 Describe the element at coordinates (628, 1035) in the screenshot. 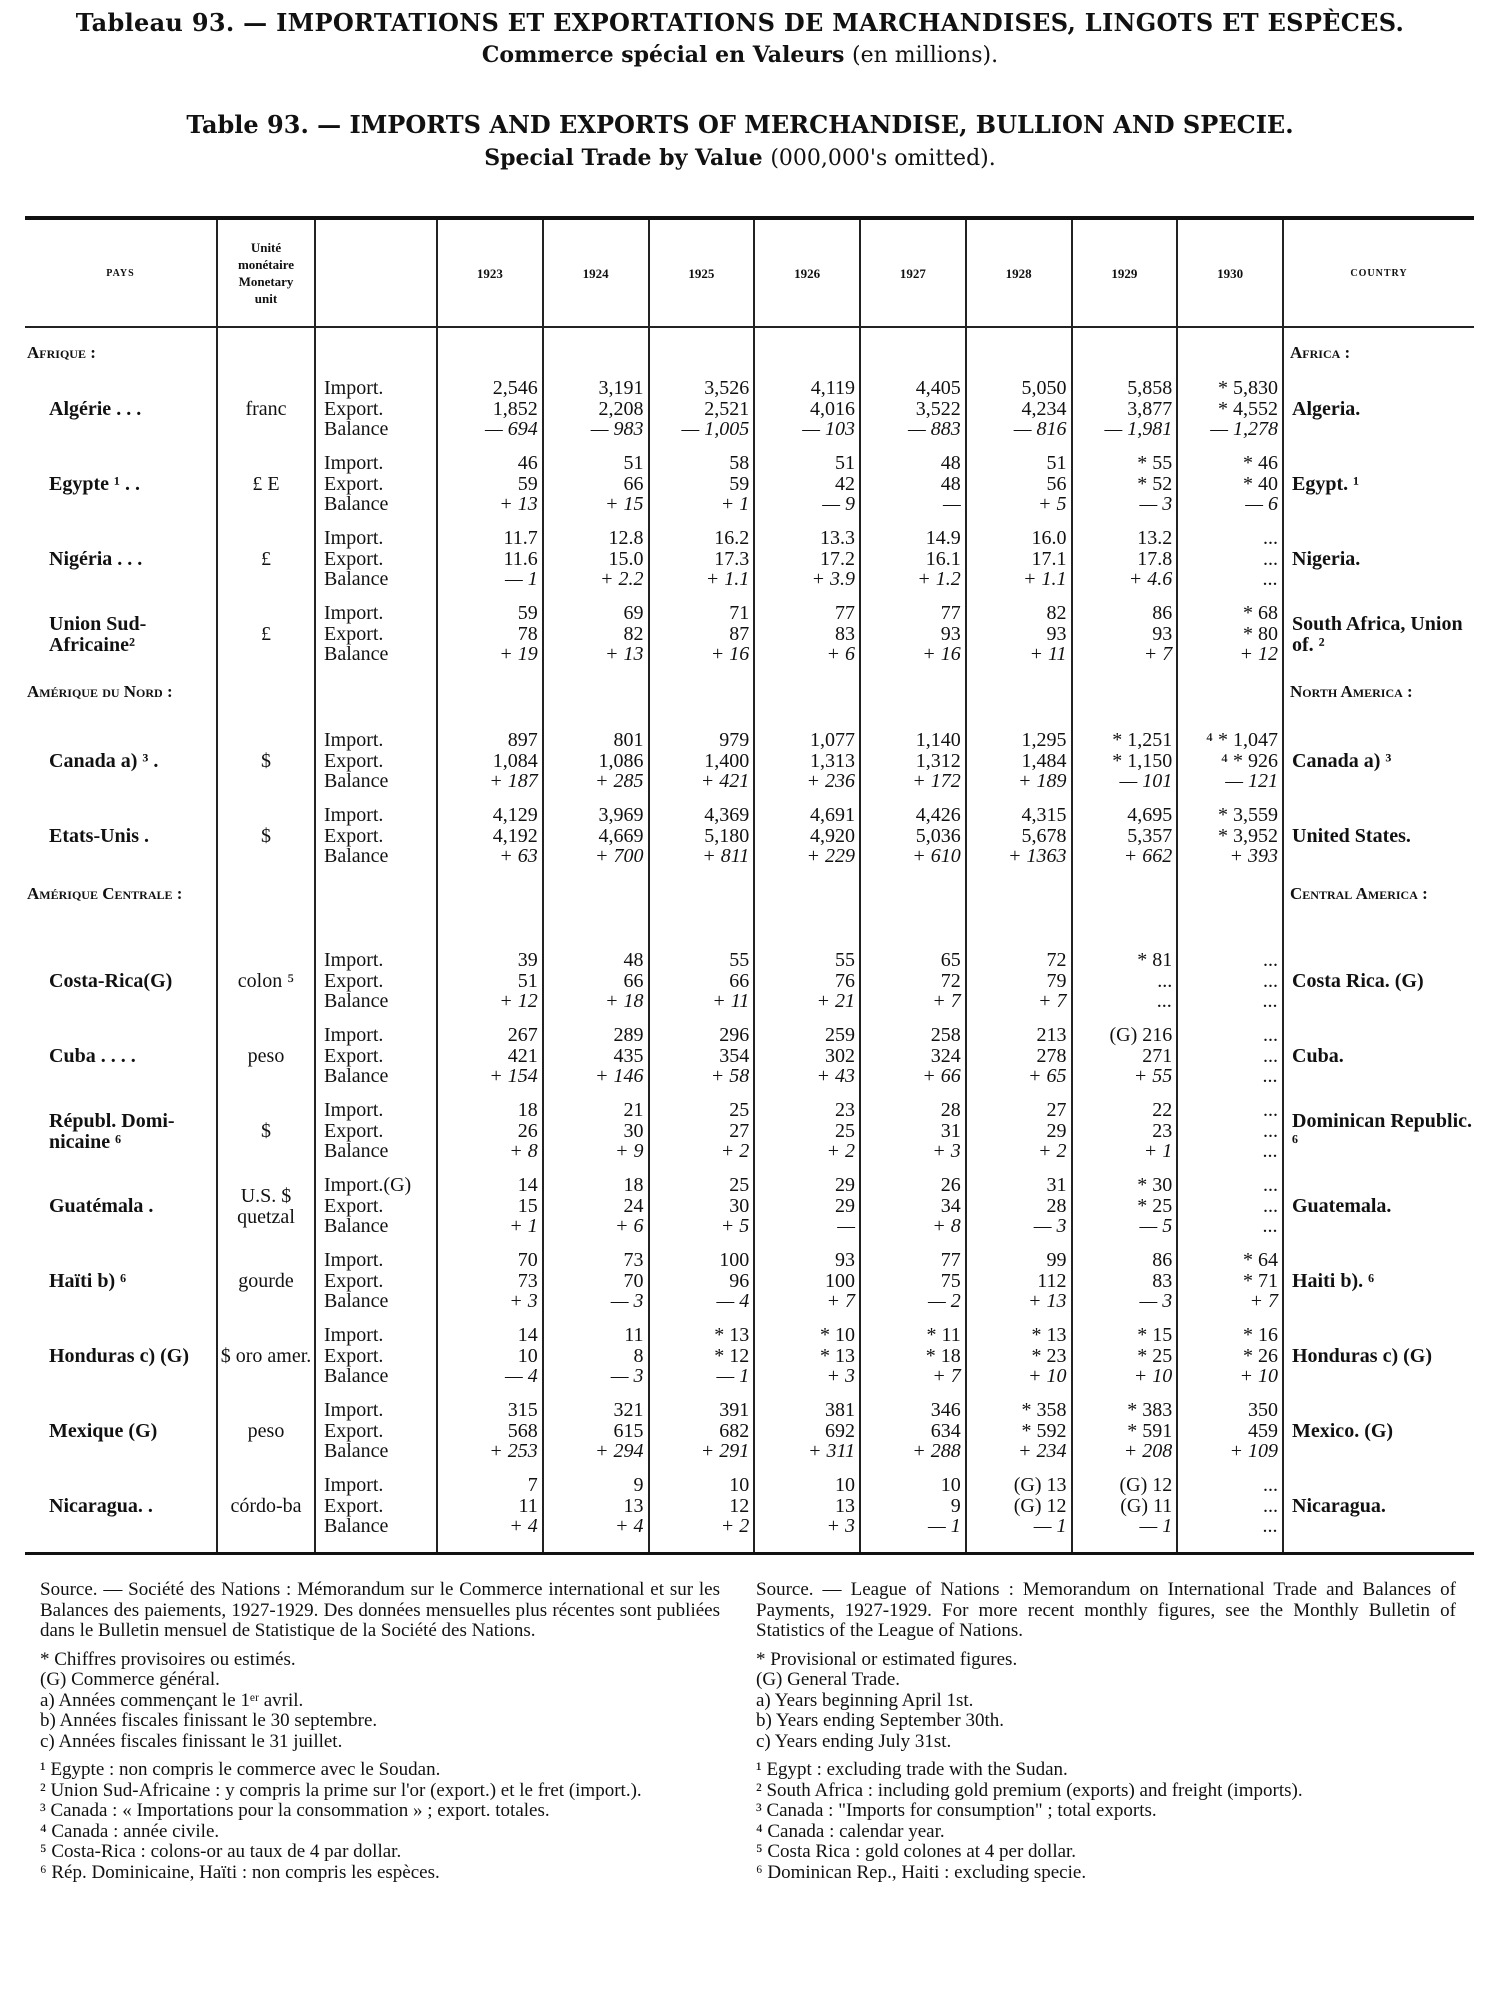

I see `import-value: 289` at that location.